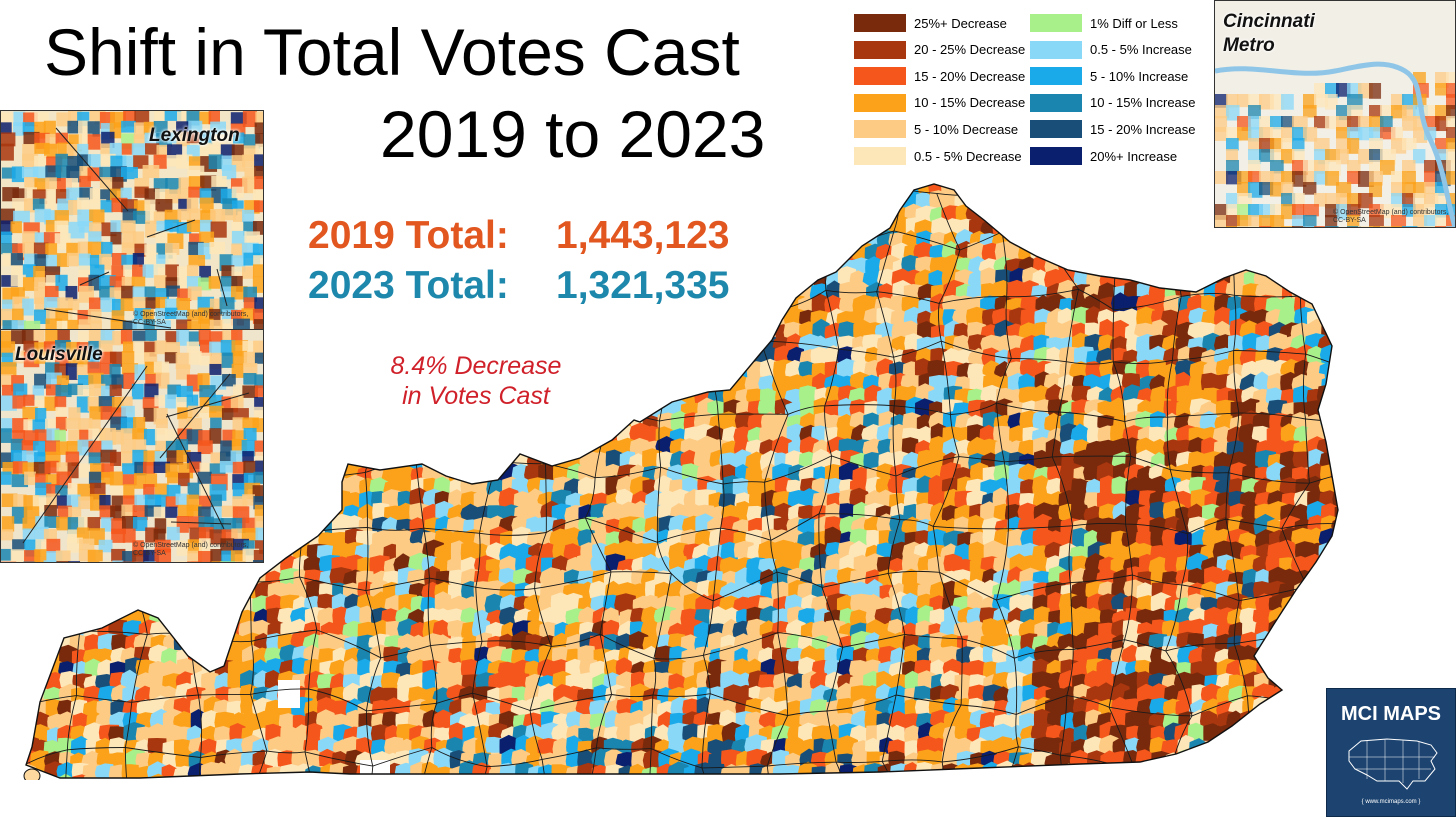 Image resolution: width=1456 pixels, height=819 pixels. What do you see at coordinates (1249, 45) in the screenshot?
I see `inset-cincinnati-label-line-2: Metro` at bounding box center [1249, 45].